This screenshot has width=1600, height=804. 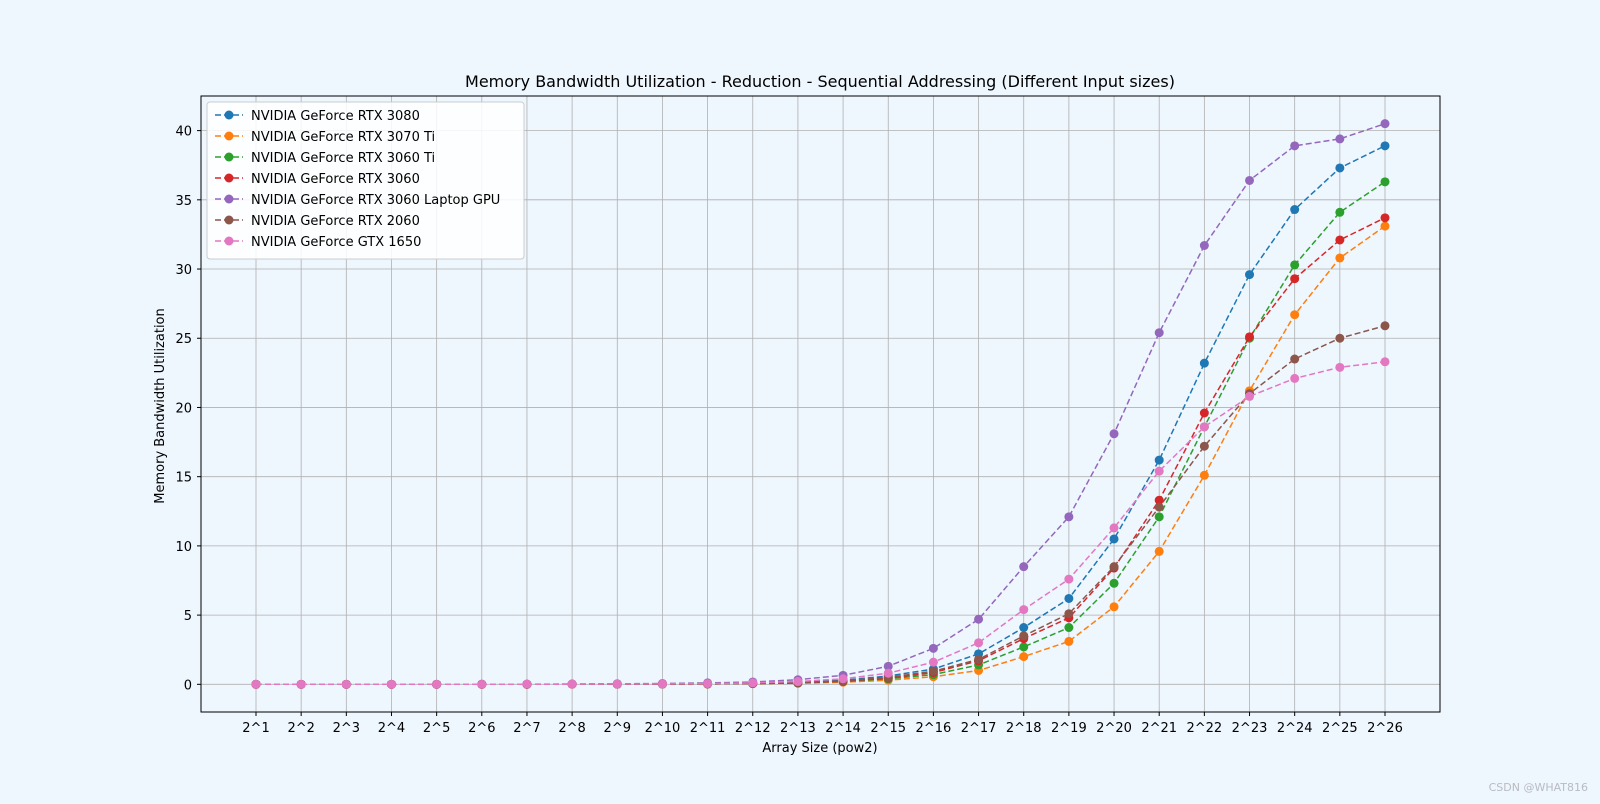 What do you see at coordinates (183, 339) in the screenshot?
I see `y-tick-label: 25` at bounding box center [183, 339].